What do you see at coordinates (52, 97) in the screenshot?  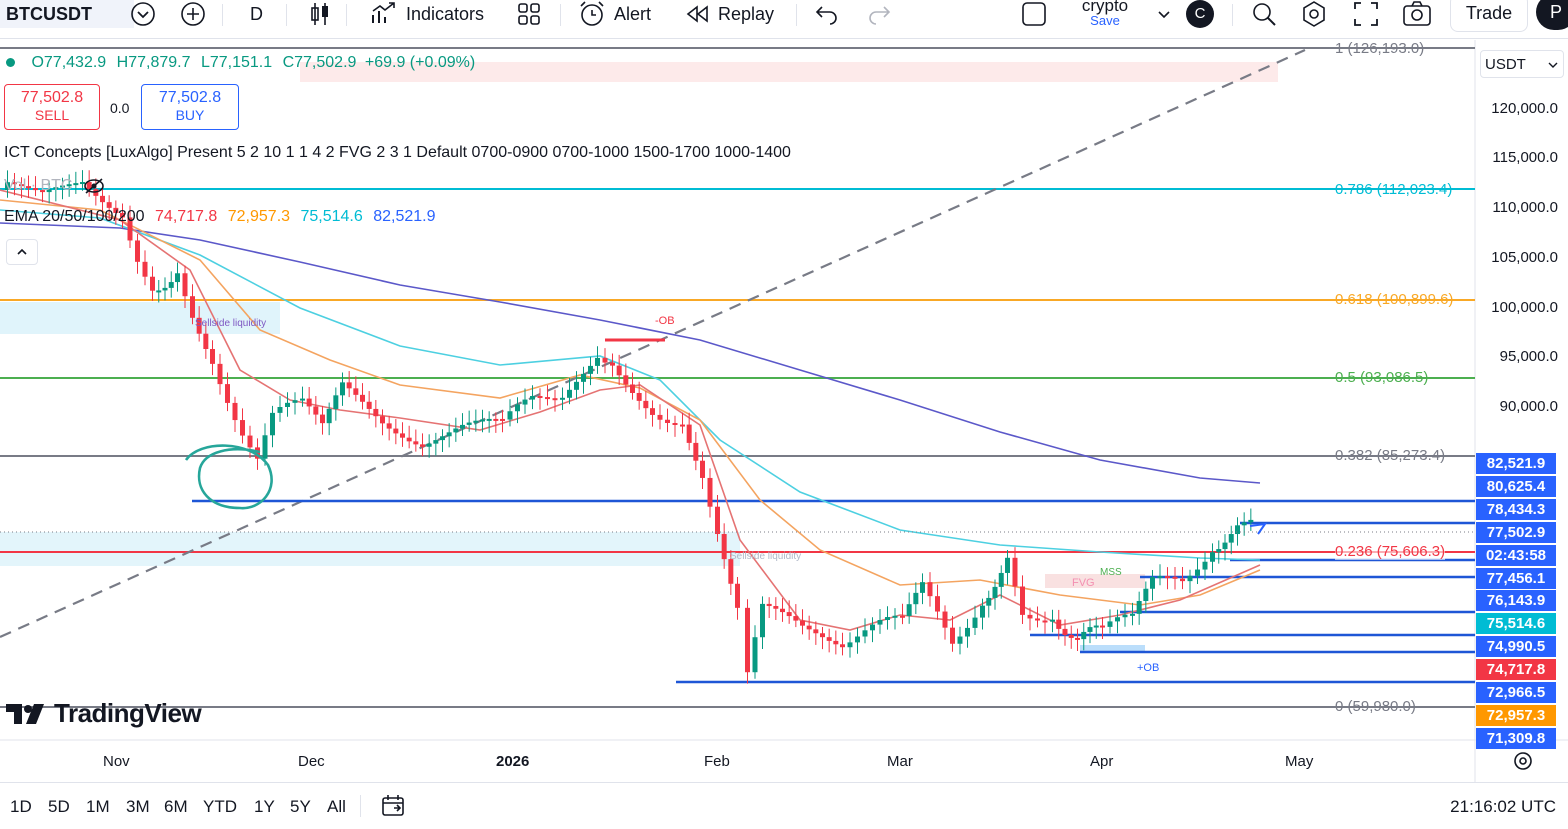 I see `sell-price: 77,502.8` at bounding box center [52, 97].